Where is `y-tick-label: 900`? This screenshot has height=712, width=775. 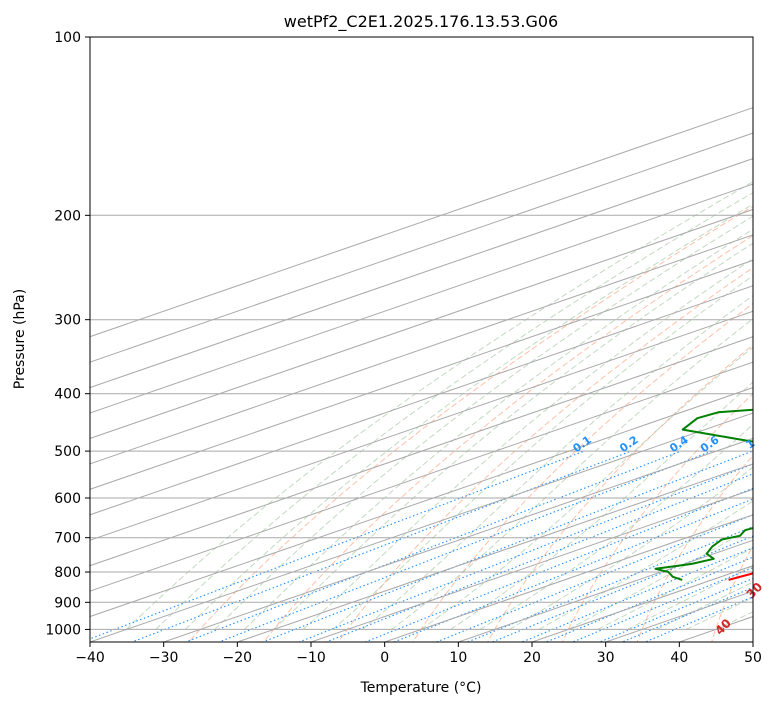 y-tick-label: 900 is located at coordinates (67, 603).